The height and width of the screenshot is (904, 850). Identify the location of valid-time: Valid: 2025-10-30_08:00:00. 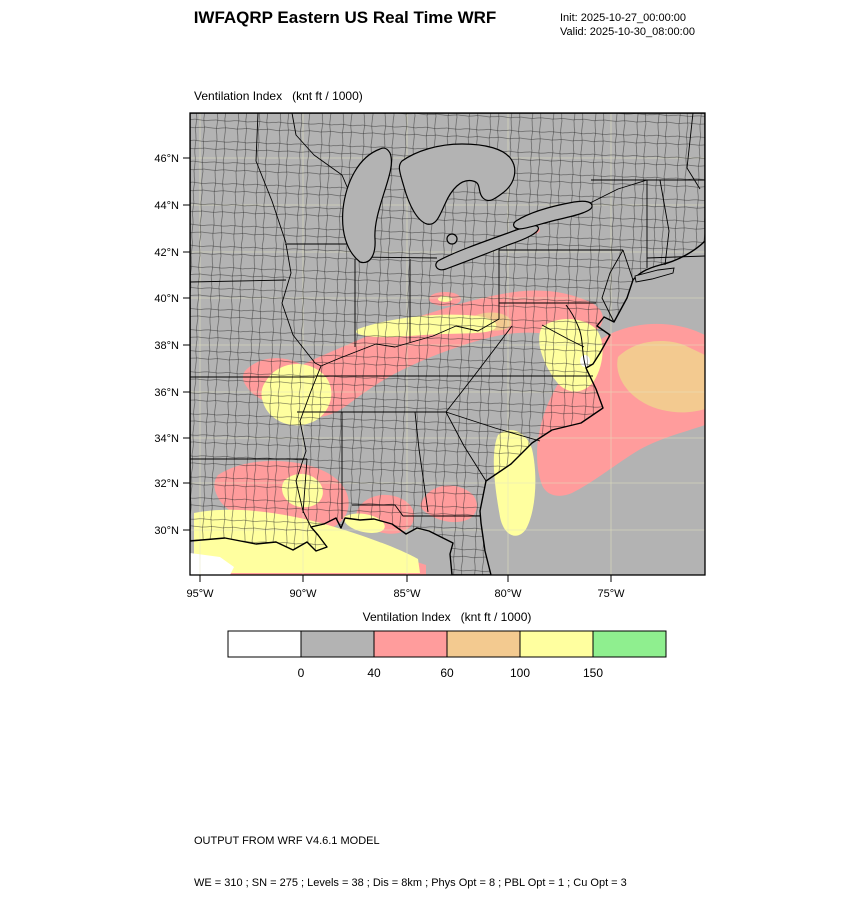
(627, 32).